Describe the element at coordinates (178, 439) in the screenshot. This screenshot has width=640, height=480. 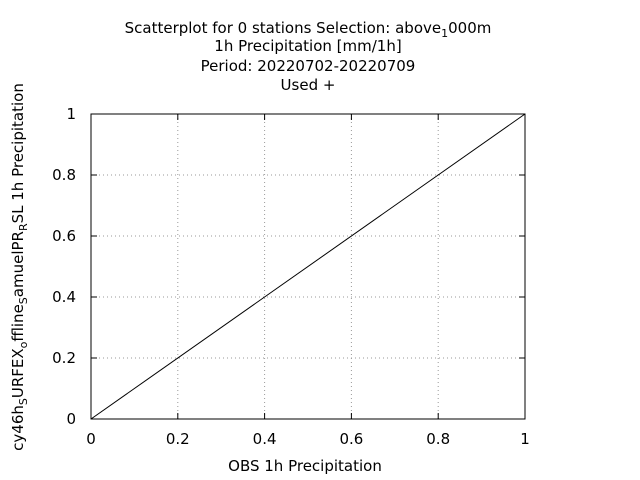
I see `x-tick-label: 0.2` at that location.